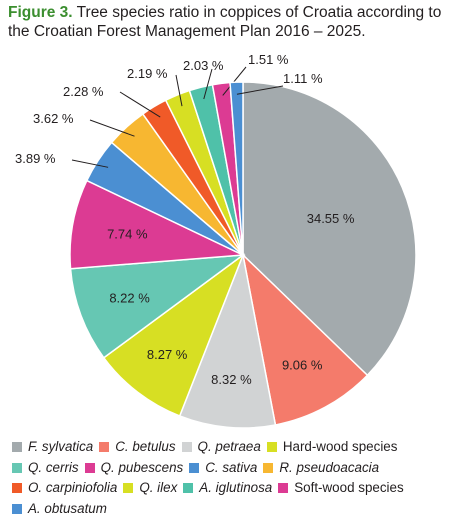 The height and width of the screenshot is (528, 465). What do you see at coordinates (167, 354) in the screenshot?
I see `slice-value-label: 8.27 %` at bounding box center [167, 354].